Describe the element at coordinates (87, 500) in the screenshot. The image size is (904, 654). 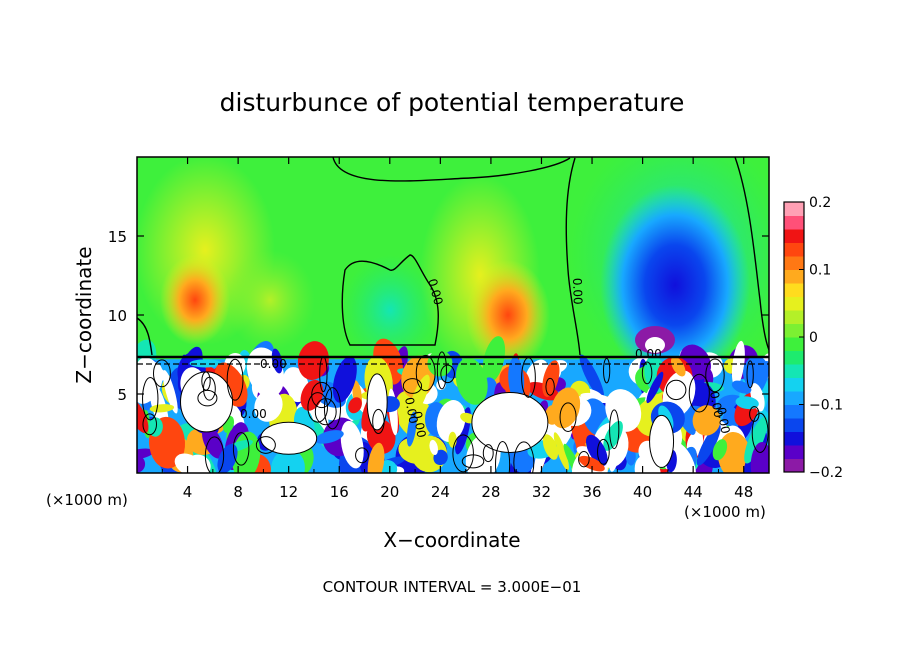
I see `x-unit-left: (×1000 m)` at that location.